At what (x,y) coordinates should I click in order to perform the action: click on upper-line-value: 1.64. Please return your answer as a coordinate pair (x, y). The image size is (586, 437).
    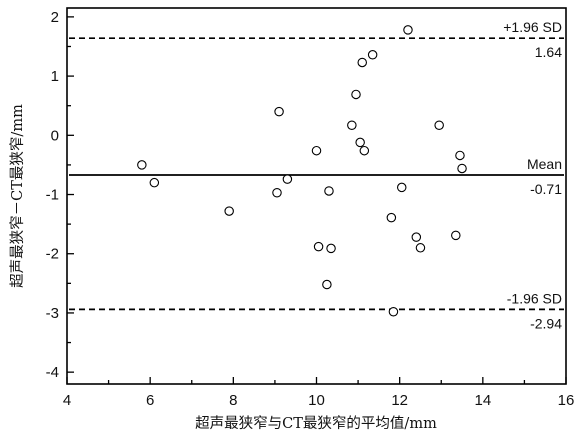
    Looking at the image, I should click on (548, 52).